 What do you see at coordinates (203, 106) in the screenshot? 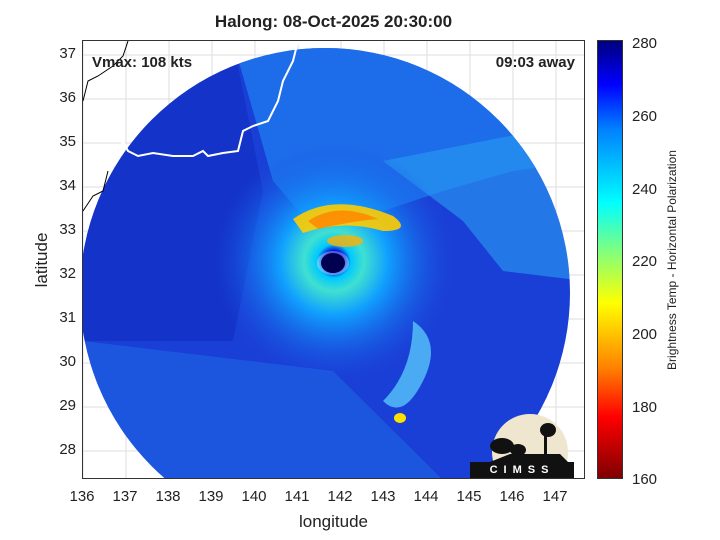
I see `coastline` at bounding box center [203, 106].